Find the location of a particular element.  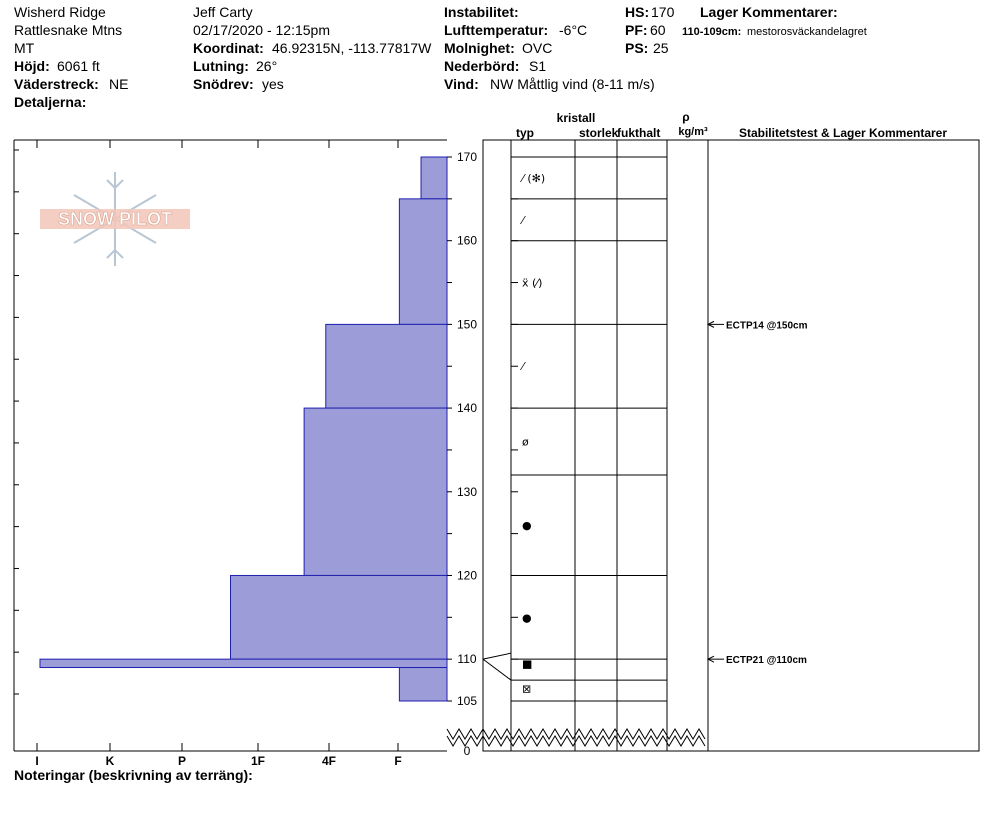

depth-axis-label: 160 is located at coordinates (467, 241).